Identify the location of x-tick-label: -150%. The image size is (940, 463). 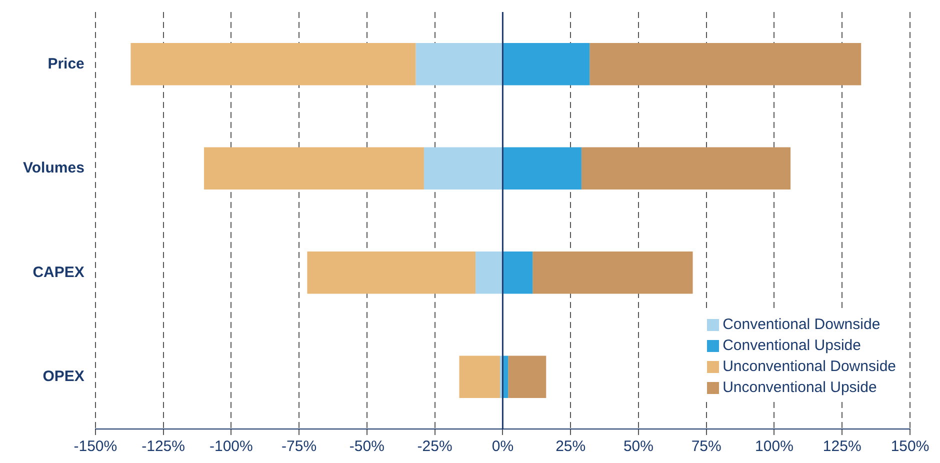
(96, 447).